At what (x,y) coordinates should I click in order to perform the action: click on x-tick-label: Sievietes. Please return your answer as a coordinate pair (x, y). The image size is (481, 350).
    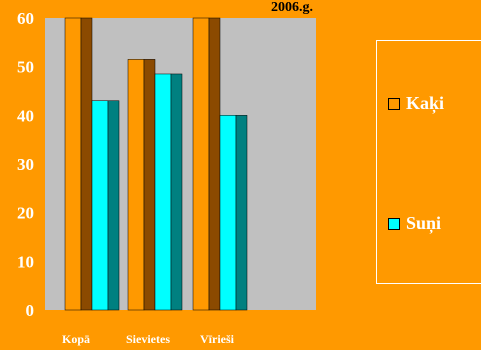
    Looking at the image, I should click on (148, 339).